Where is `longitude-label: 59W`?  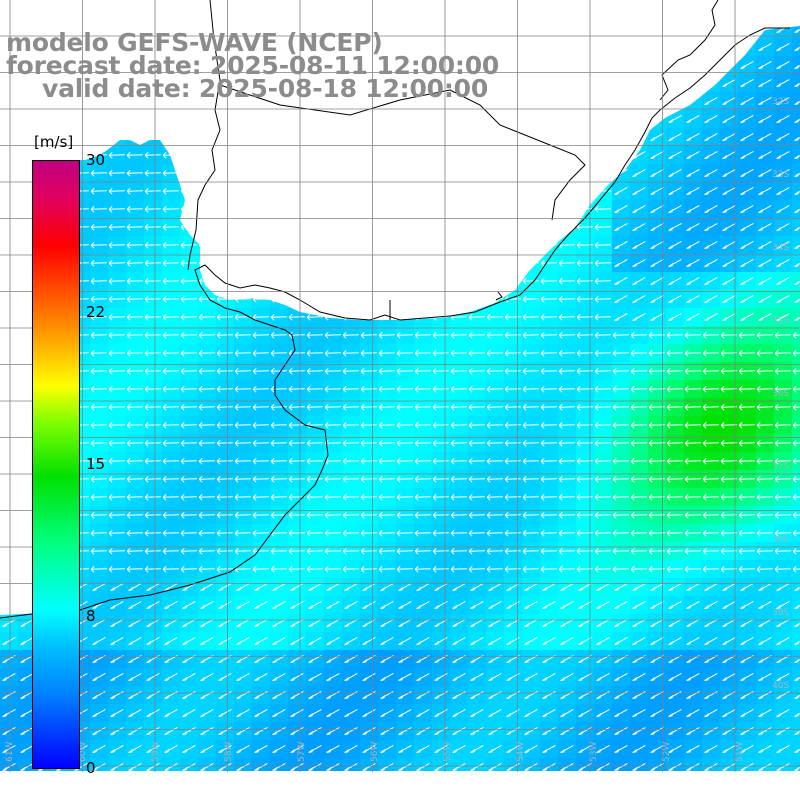
longitude-label: 59W is located at coordinates (156, 752).